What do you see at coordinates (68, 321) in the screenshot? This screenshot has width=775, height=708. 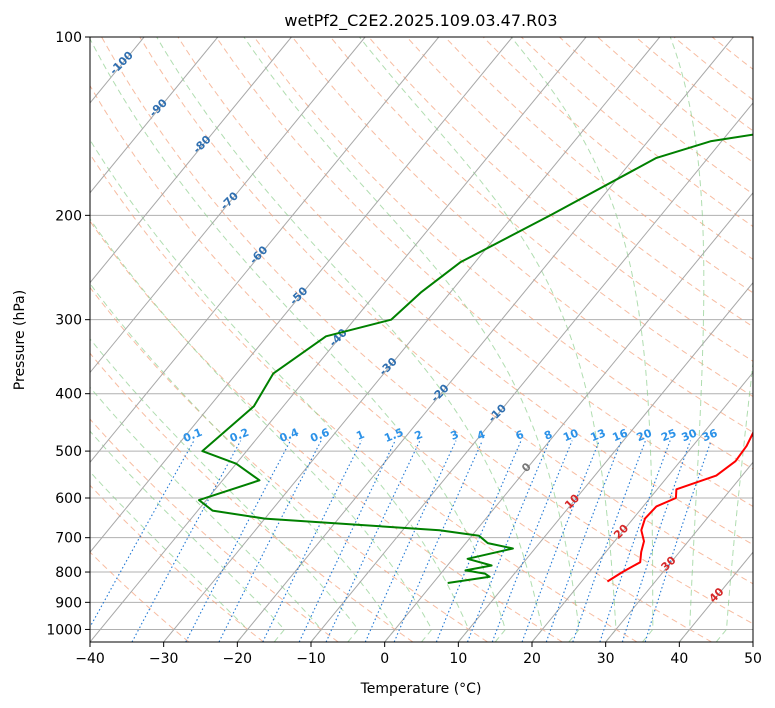 I see `y-tick-label: 300` at bounding box center [68, 321].